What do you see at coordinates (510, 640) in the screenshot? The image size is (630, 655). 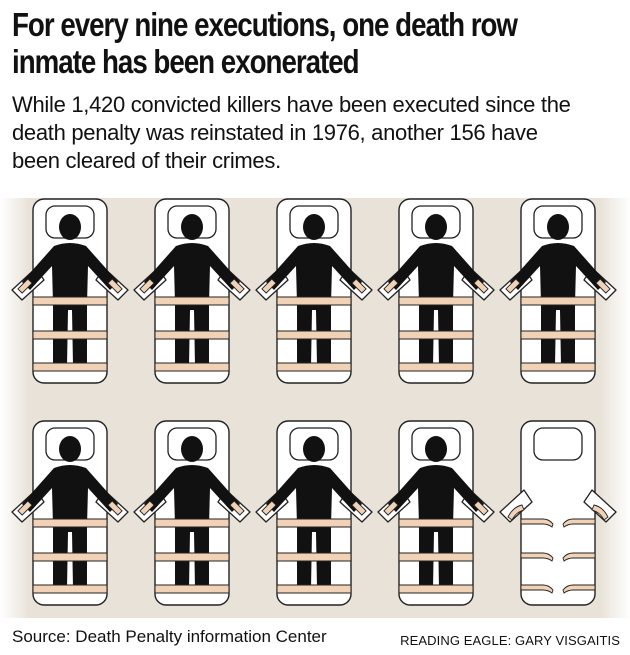 I see `graphic-credit: READING EAGLE: GARY VISGAITIS` at bounding box center [510, 640].